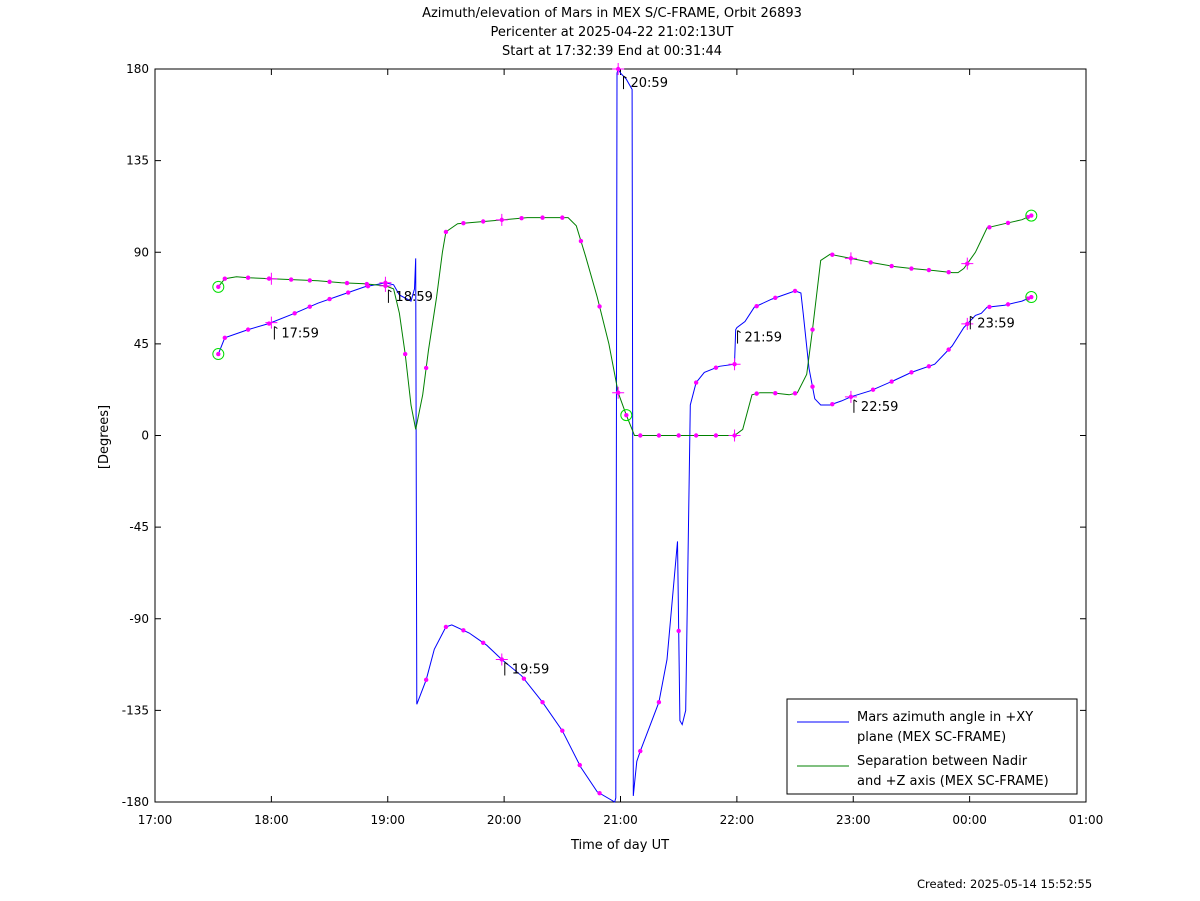 The image size is (1200, 901). I want to click on x-tick-label: 00:00, so click(969, 820).